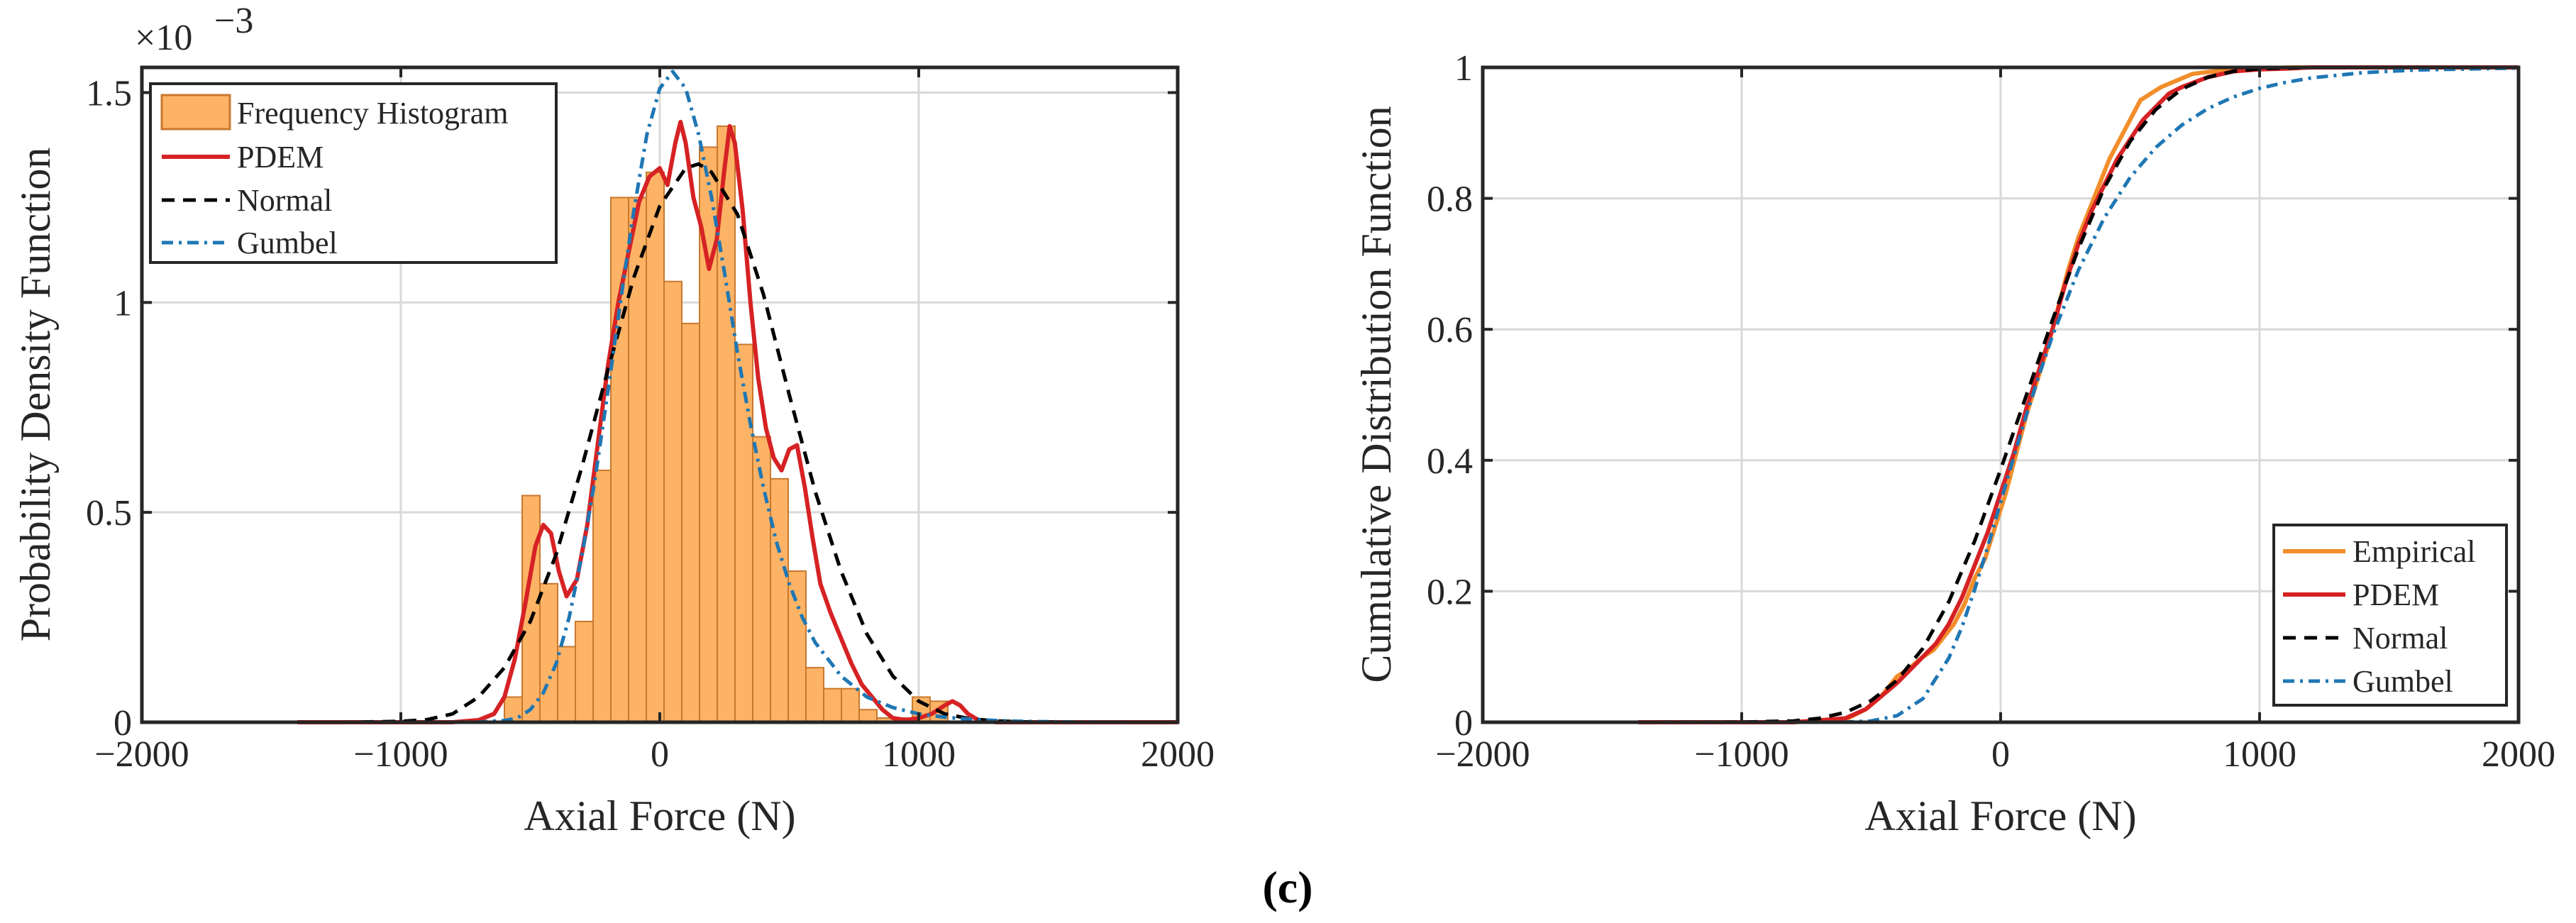  What do you see at coordinates (123, 723) in the screenshot?
I see `pdf-y-tick-label: 0` at bounding box center [123, 723].